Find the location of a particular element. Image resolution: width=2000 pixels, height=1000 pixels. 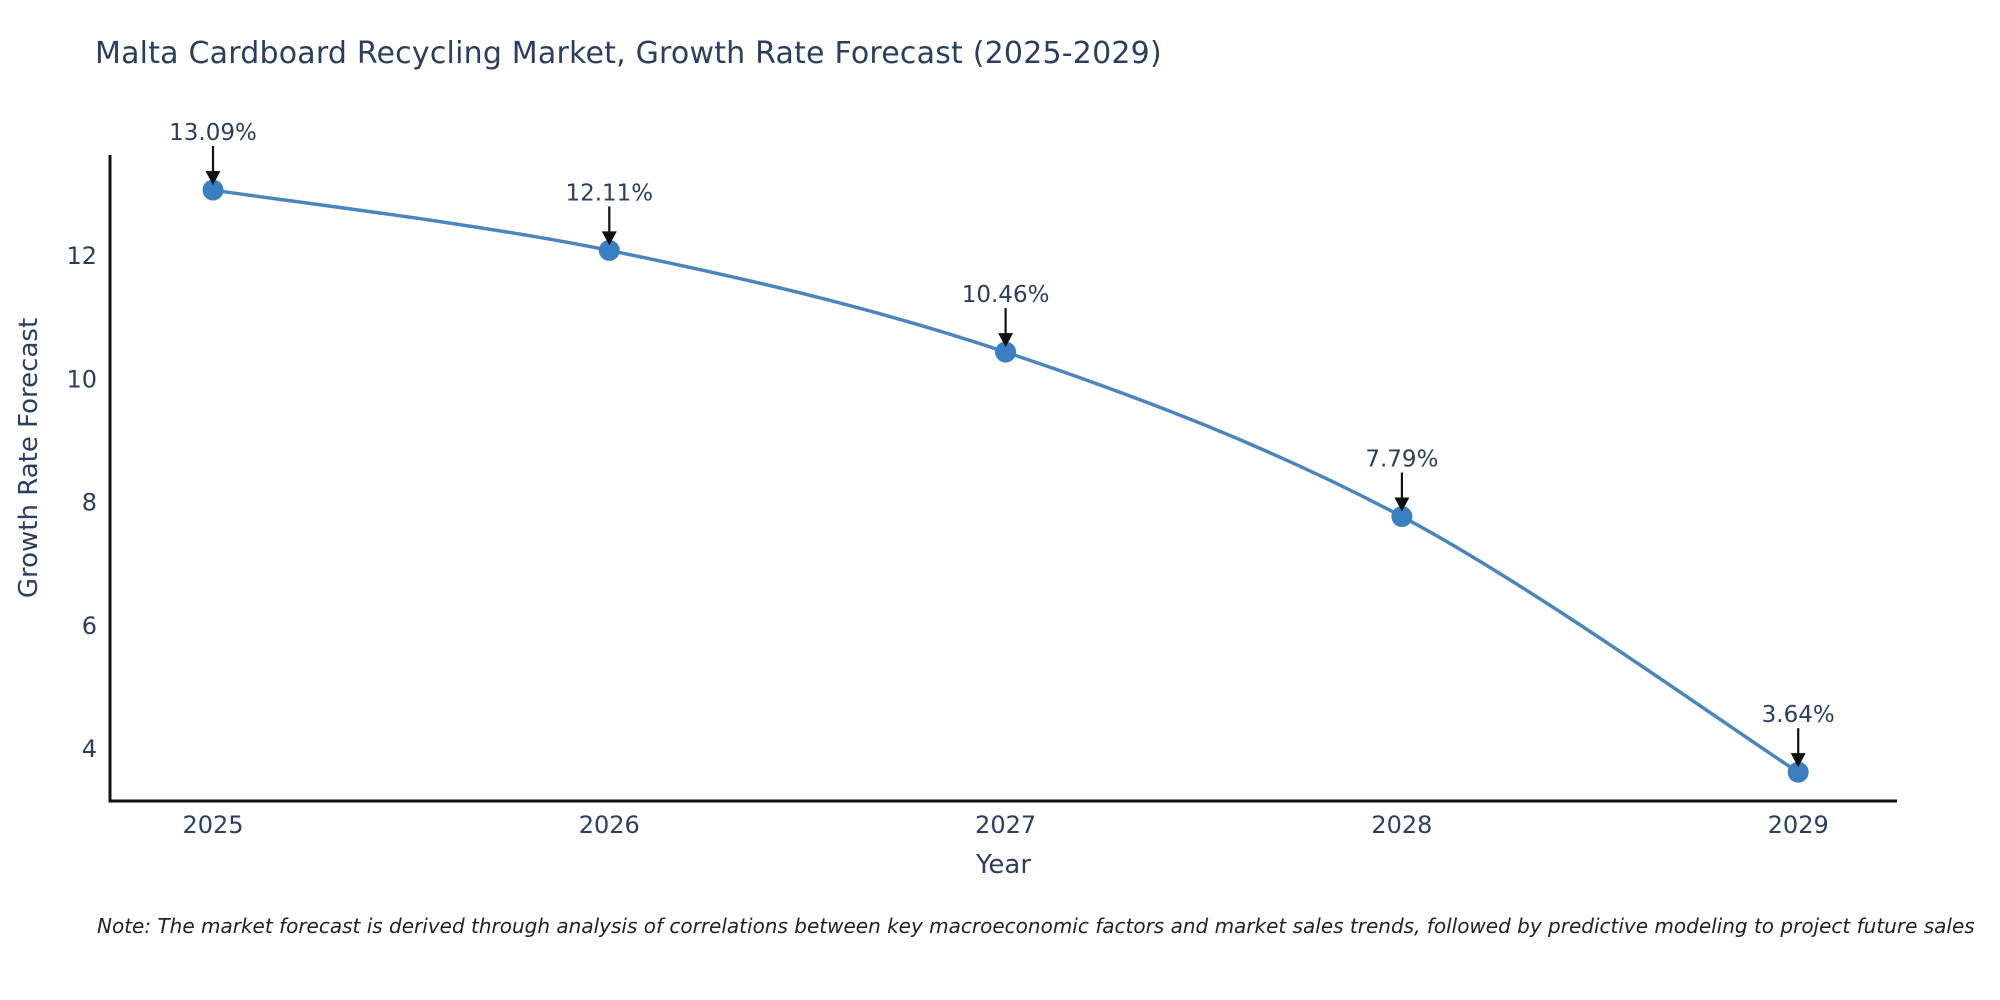

point-annotation-label: 10.46% is located at coordinates (1006, 295).